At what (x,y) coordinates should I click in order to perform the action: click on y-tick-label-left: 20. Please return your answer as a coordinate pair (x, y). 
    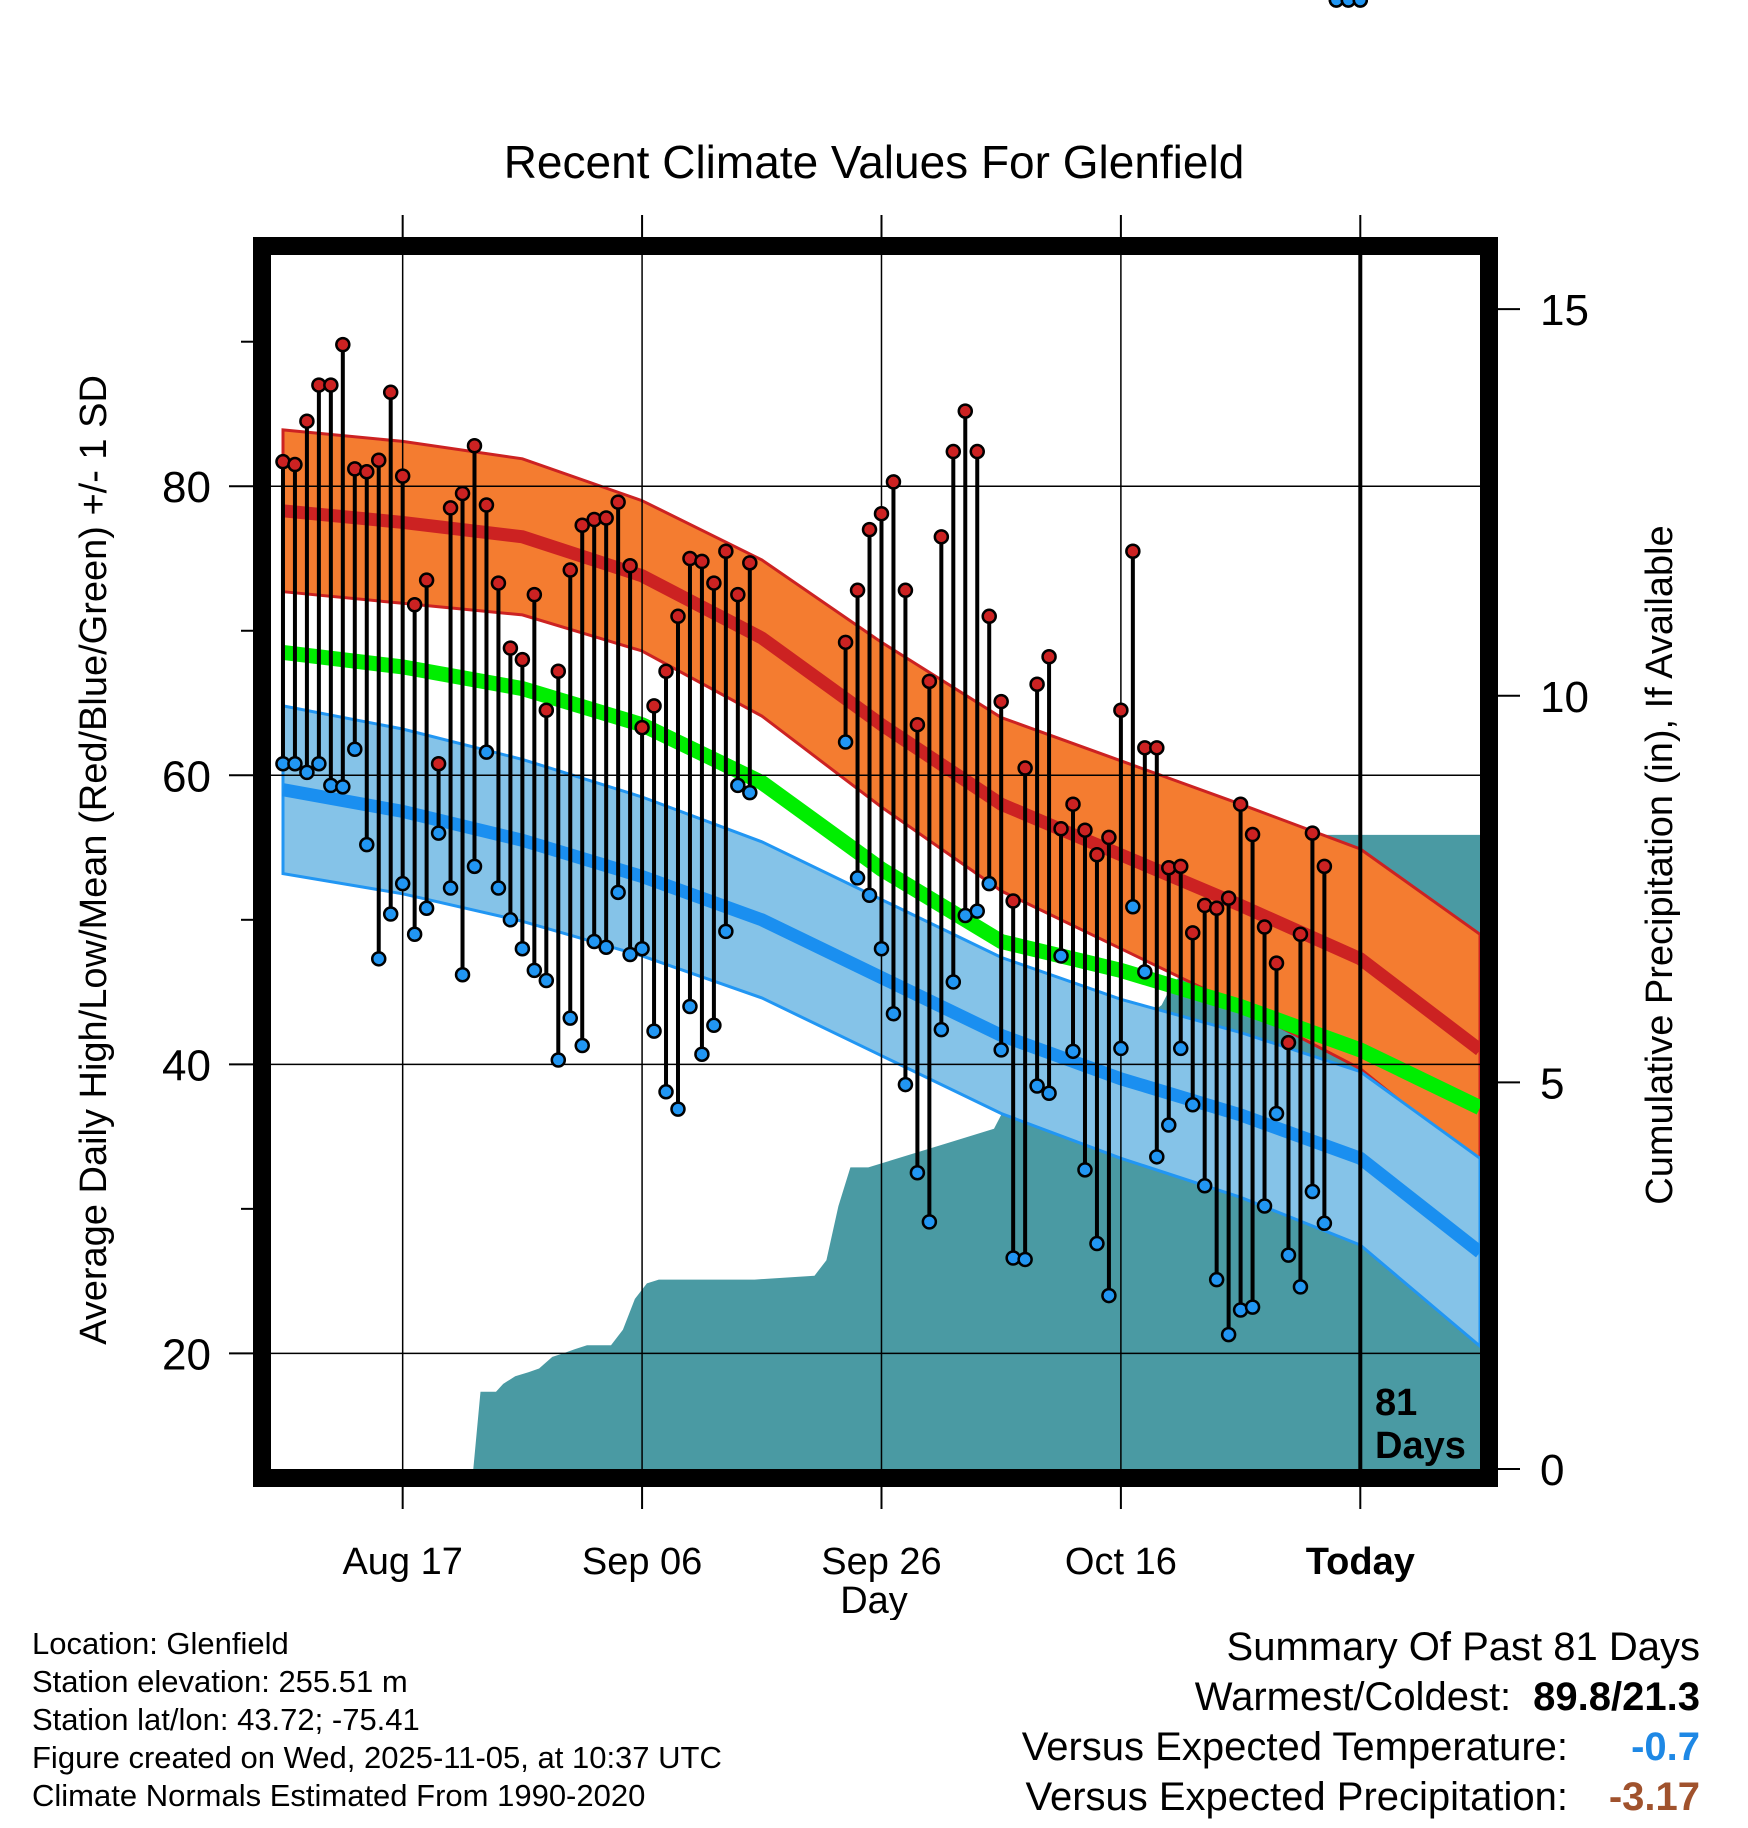
    Looking at the image, I should click on (186, 1354).